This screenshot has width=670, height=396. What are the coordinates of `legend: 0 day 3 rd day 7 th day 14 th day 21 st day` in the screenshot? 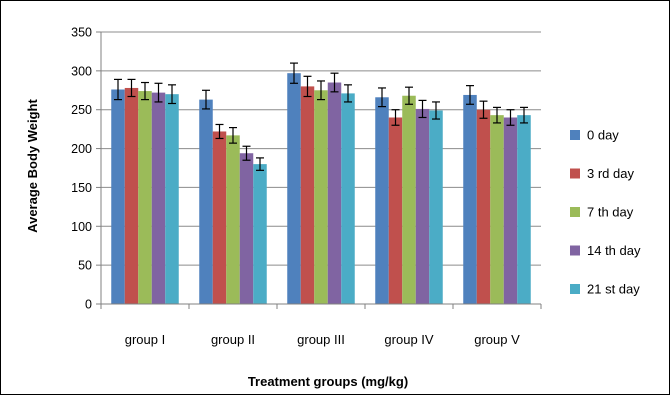 It's located at (605, 212).